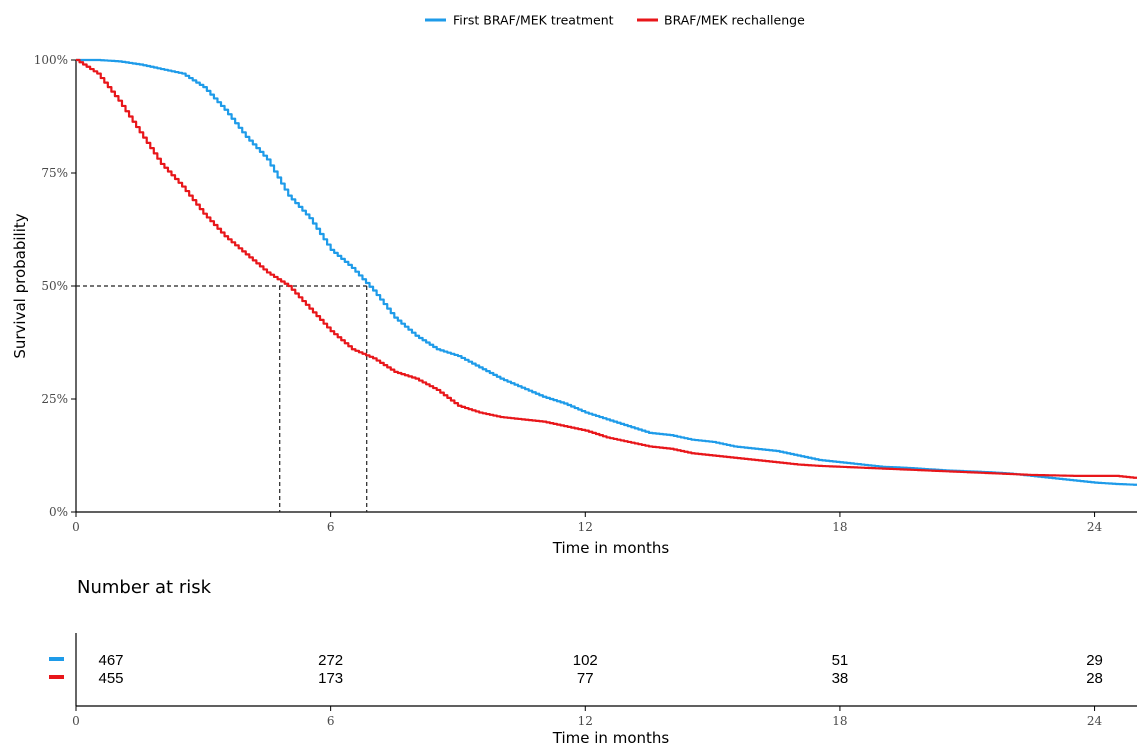 The height and width of the screenshot is (747, 1137). I want to click on x-ticks: 0 6 12 18 24, so click(587, 523).